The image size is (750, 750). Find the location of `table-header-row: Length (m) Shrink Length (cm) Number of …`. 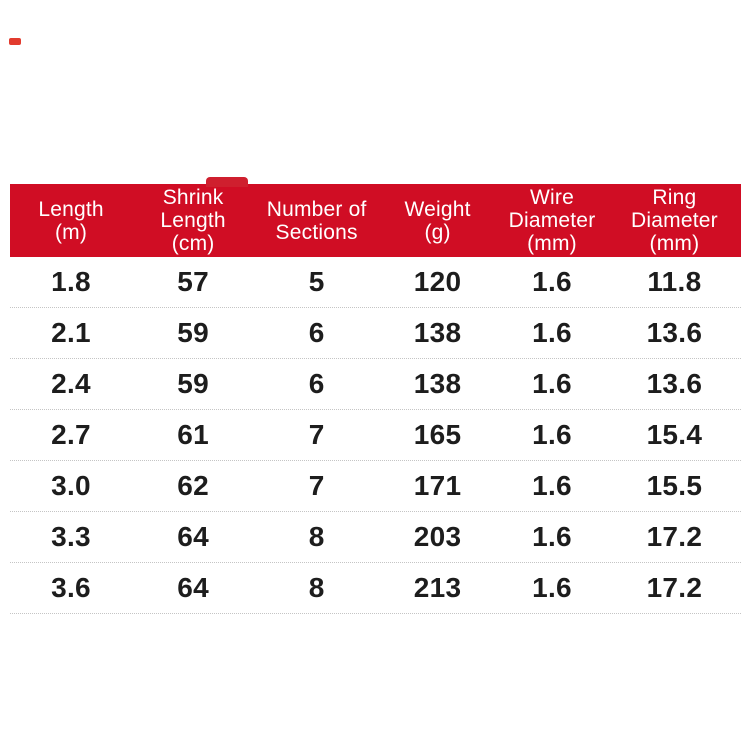

table-header-row: Length (m) Shrink Length (cm) Number of … is located at coordinates (375, 217).